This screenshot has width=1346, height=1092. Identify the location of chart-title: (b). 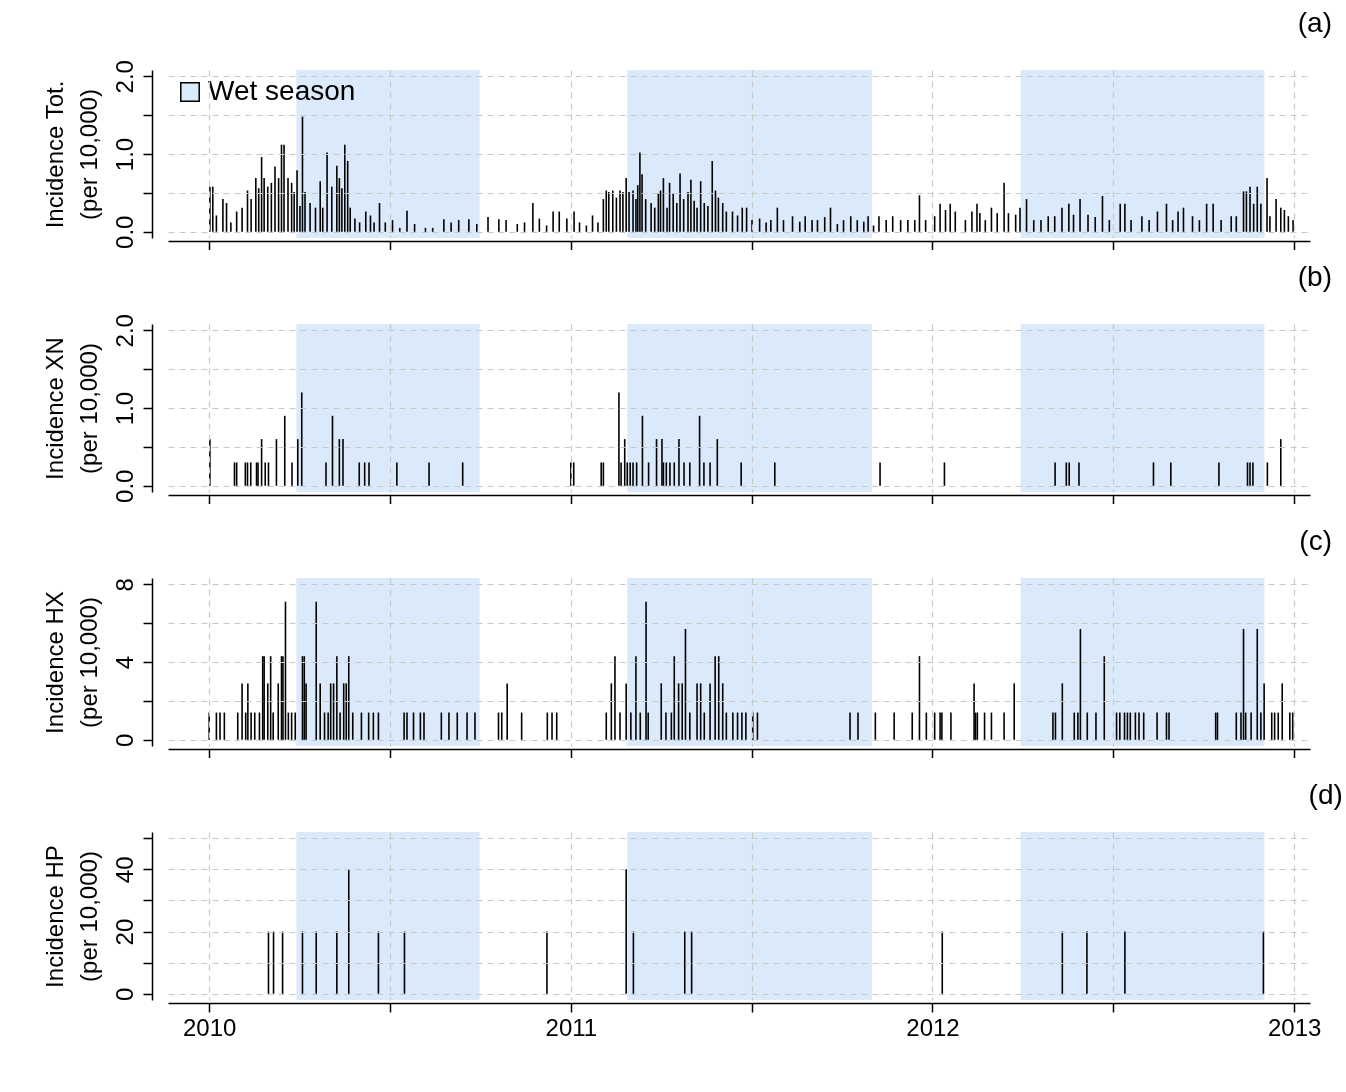
(1314, 276).